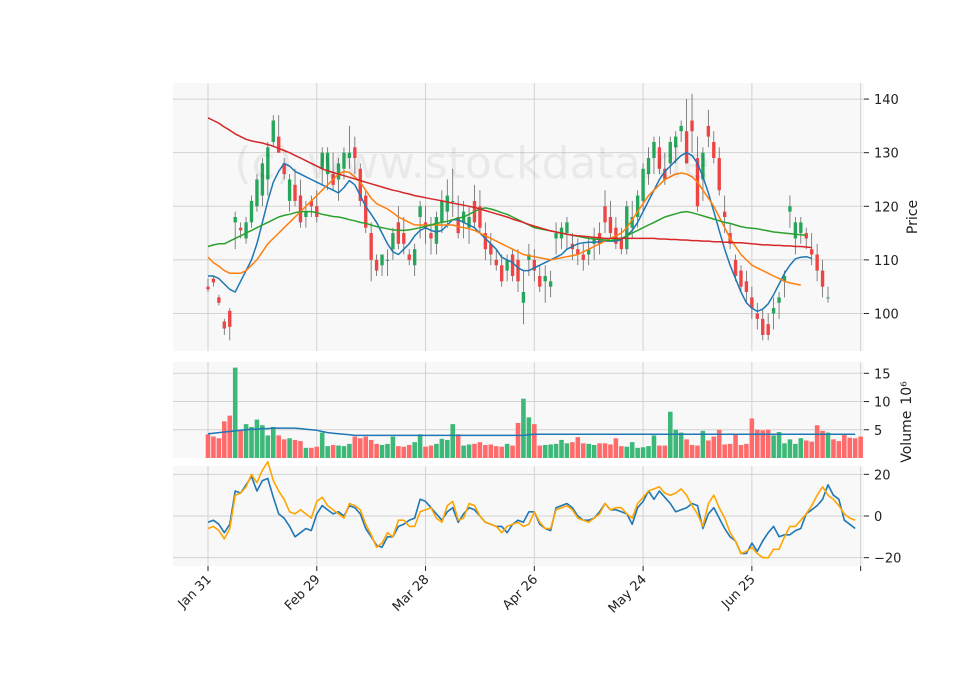 Image resolution: width=960 pixels, height=690 pixels. What do you see at coordinates (886, 100) in the screenshot?
I see `price-ytick-label: 140` at bounding box center [886, 100].